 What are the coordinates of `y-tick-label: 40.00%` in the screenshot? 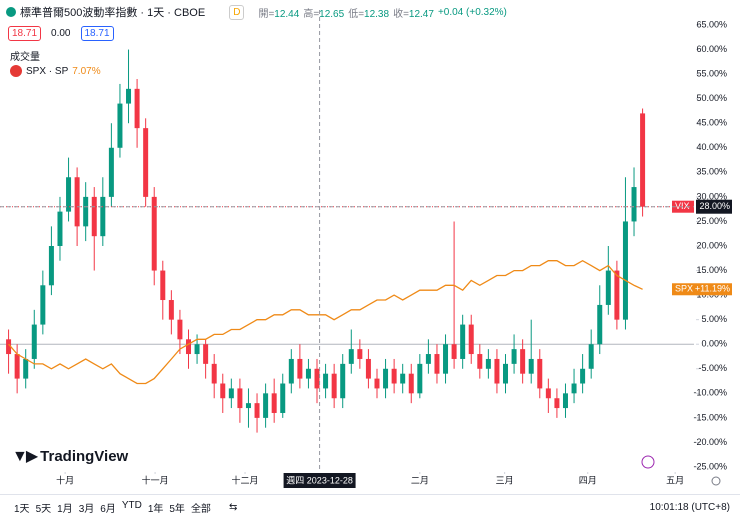 It's located at (711, 147).